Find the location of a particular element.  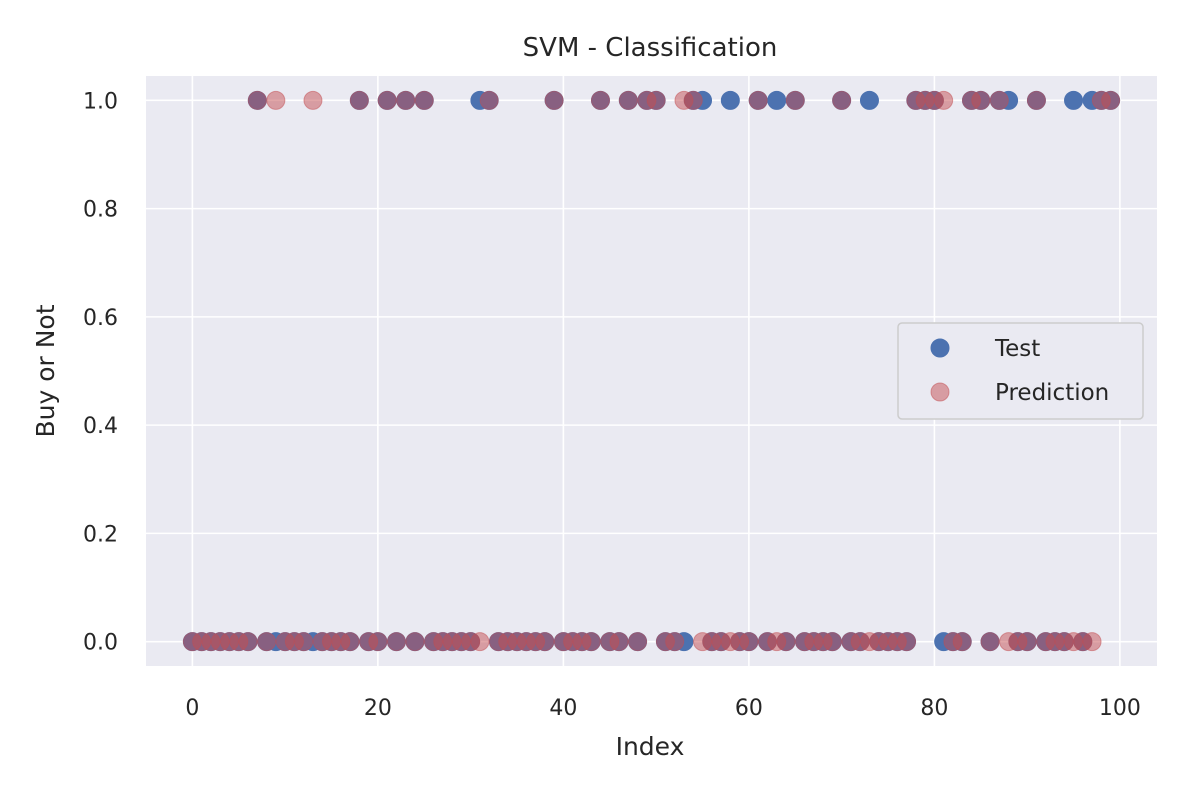

legend: Test Prediction is located at coordinates (1020, 371).